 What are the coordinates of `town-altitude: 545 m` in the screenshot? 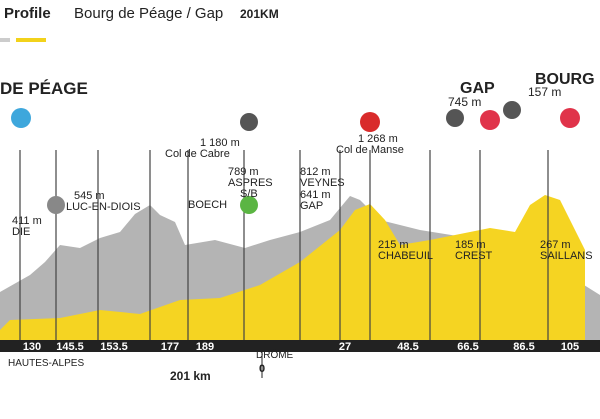 It's located at (89, 196).